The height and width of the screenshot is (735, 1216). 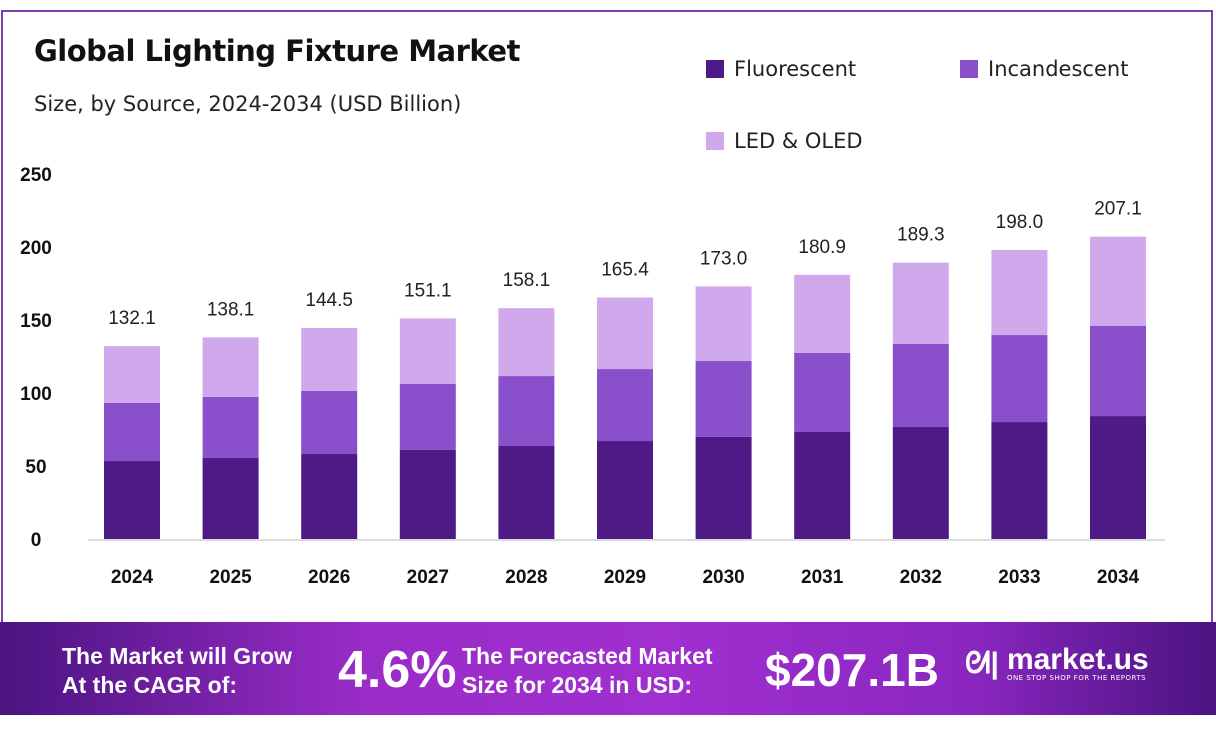 What do you see at coordinates (36, 175) in the screenshot?
I see `y-tick-label: 250` at bounding box center [36, 175].